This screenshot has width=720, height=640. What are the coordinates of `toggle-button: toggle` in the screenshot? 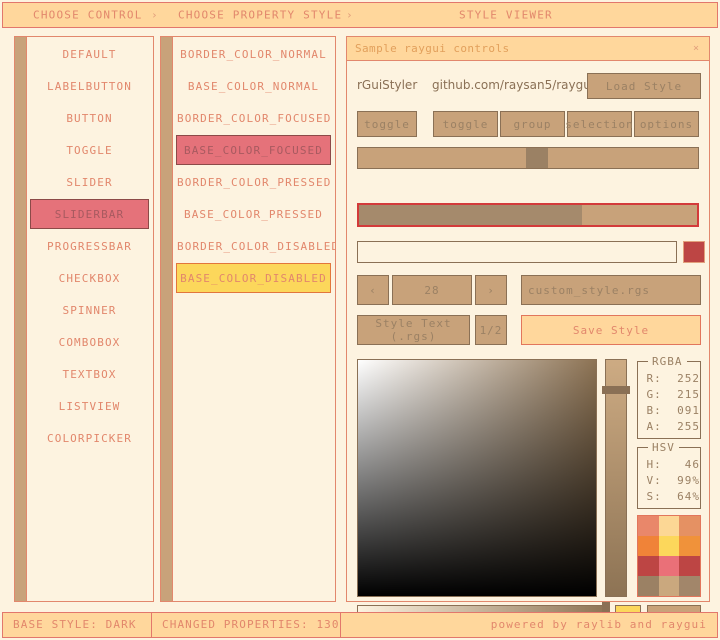 It's located at (387, 124).